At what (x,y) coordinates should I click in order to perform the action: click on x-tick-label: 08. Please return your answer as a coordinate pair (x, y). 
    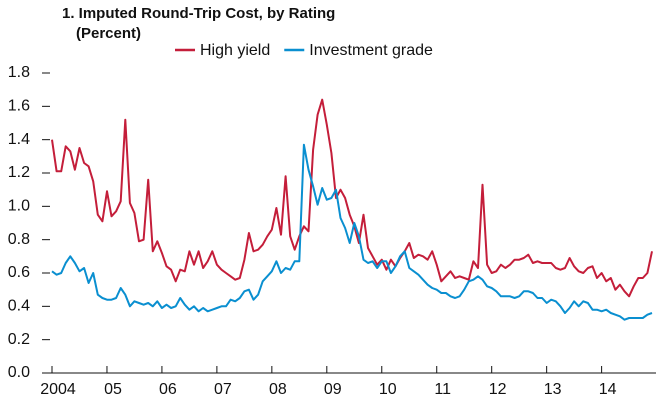
    Looking at the image, I should click on (278, 389).